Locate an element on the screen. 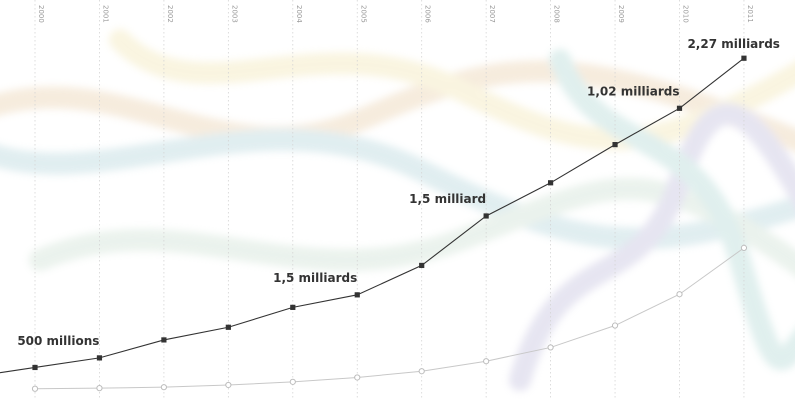 Image resolution: width=795 pixels, height=400 pixels. year-label: 2002 is located at coordinates (170, 14).